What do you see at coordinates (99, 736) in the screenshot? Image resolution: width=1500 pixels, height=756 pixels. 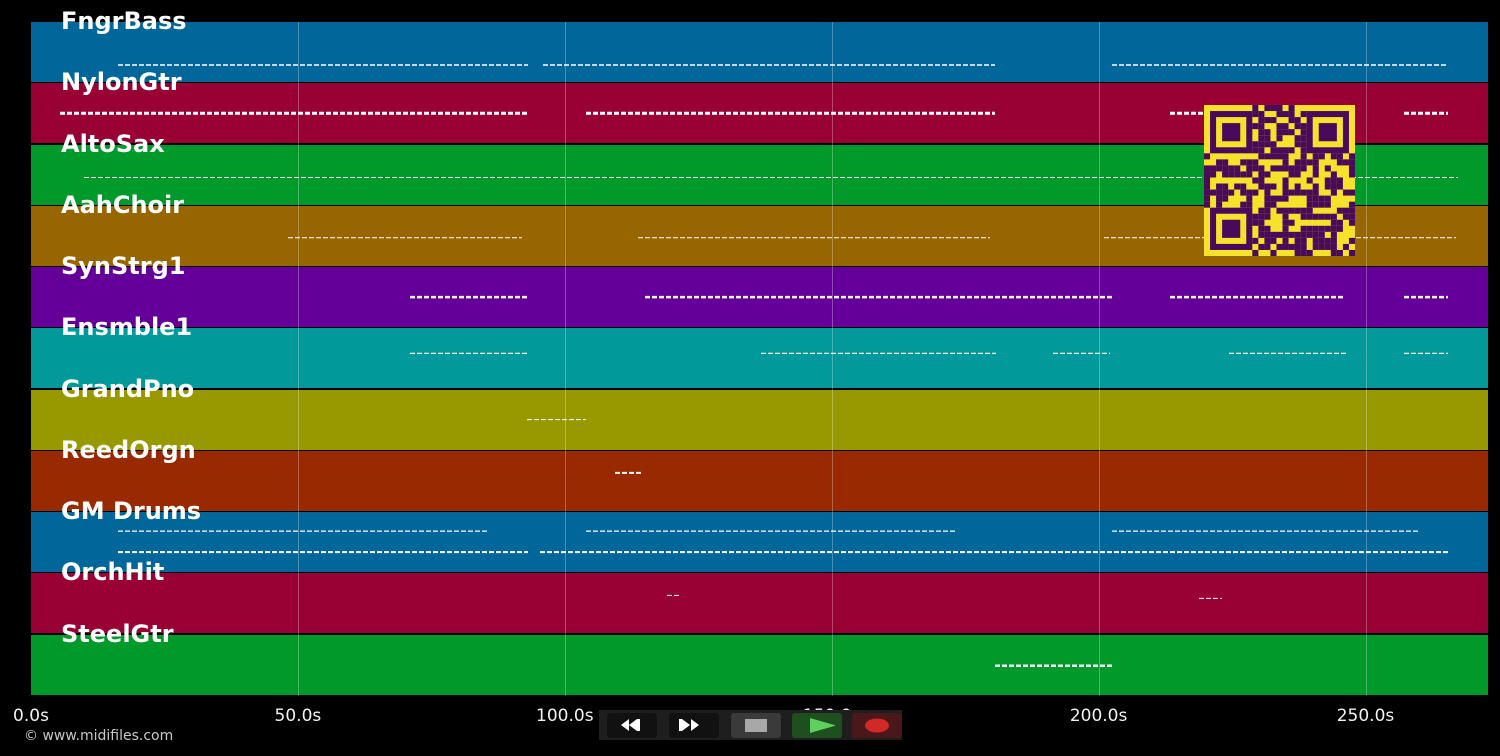 I see `copyright-text: © www.midifiles.com` at bounding box center [99, 736].